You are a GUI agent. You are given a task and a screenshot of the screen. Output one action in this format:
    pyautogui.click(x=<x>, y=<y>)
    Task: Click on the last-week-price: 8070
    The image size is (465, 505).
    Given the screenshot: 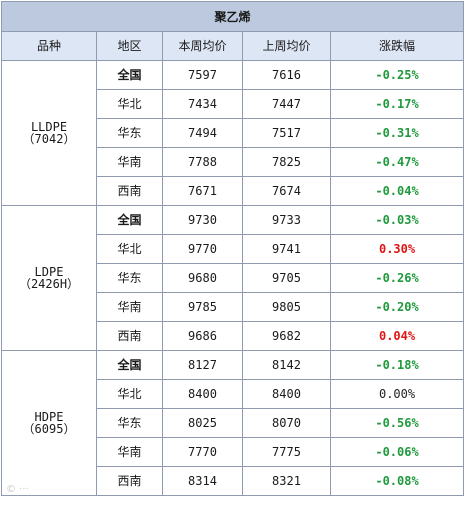 What is the action you would take?
    pyautogui.click(x=286, y=423)
    